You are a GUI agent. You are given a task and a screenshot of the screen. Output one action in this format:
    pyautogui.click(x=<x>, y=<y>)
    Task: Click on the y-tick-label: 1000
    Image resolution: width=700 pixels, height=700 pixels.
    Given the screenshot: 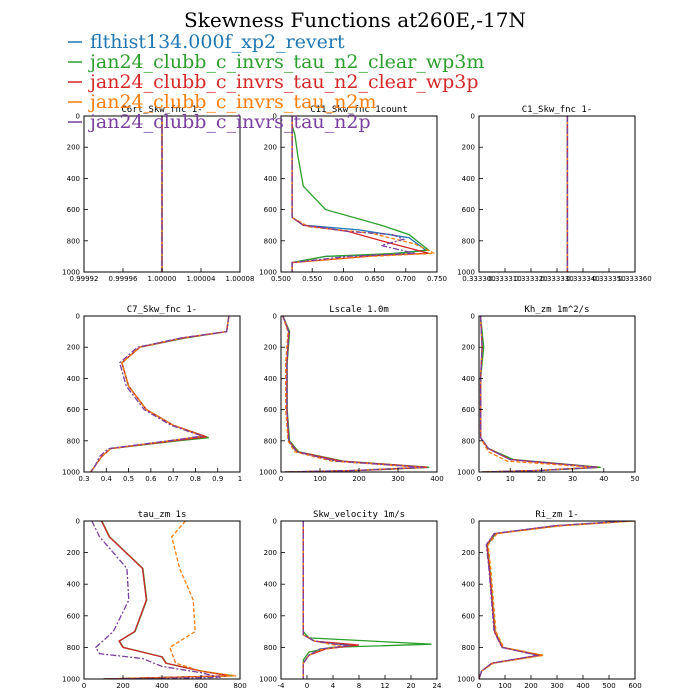 What is the action you would take?
    pyautogui.click(x=268, y=473)
    